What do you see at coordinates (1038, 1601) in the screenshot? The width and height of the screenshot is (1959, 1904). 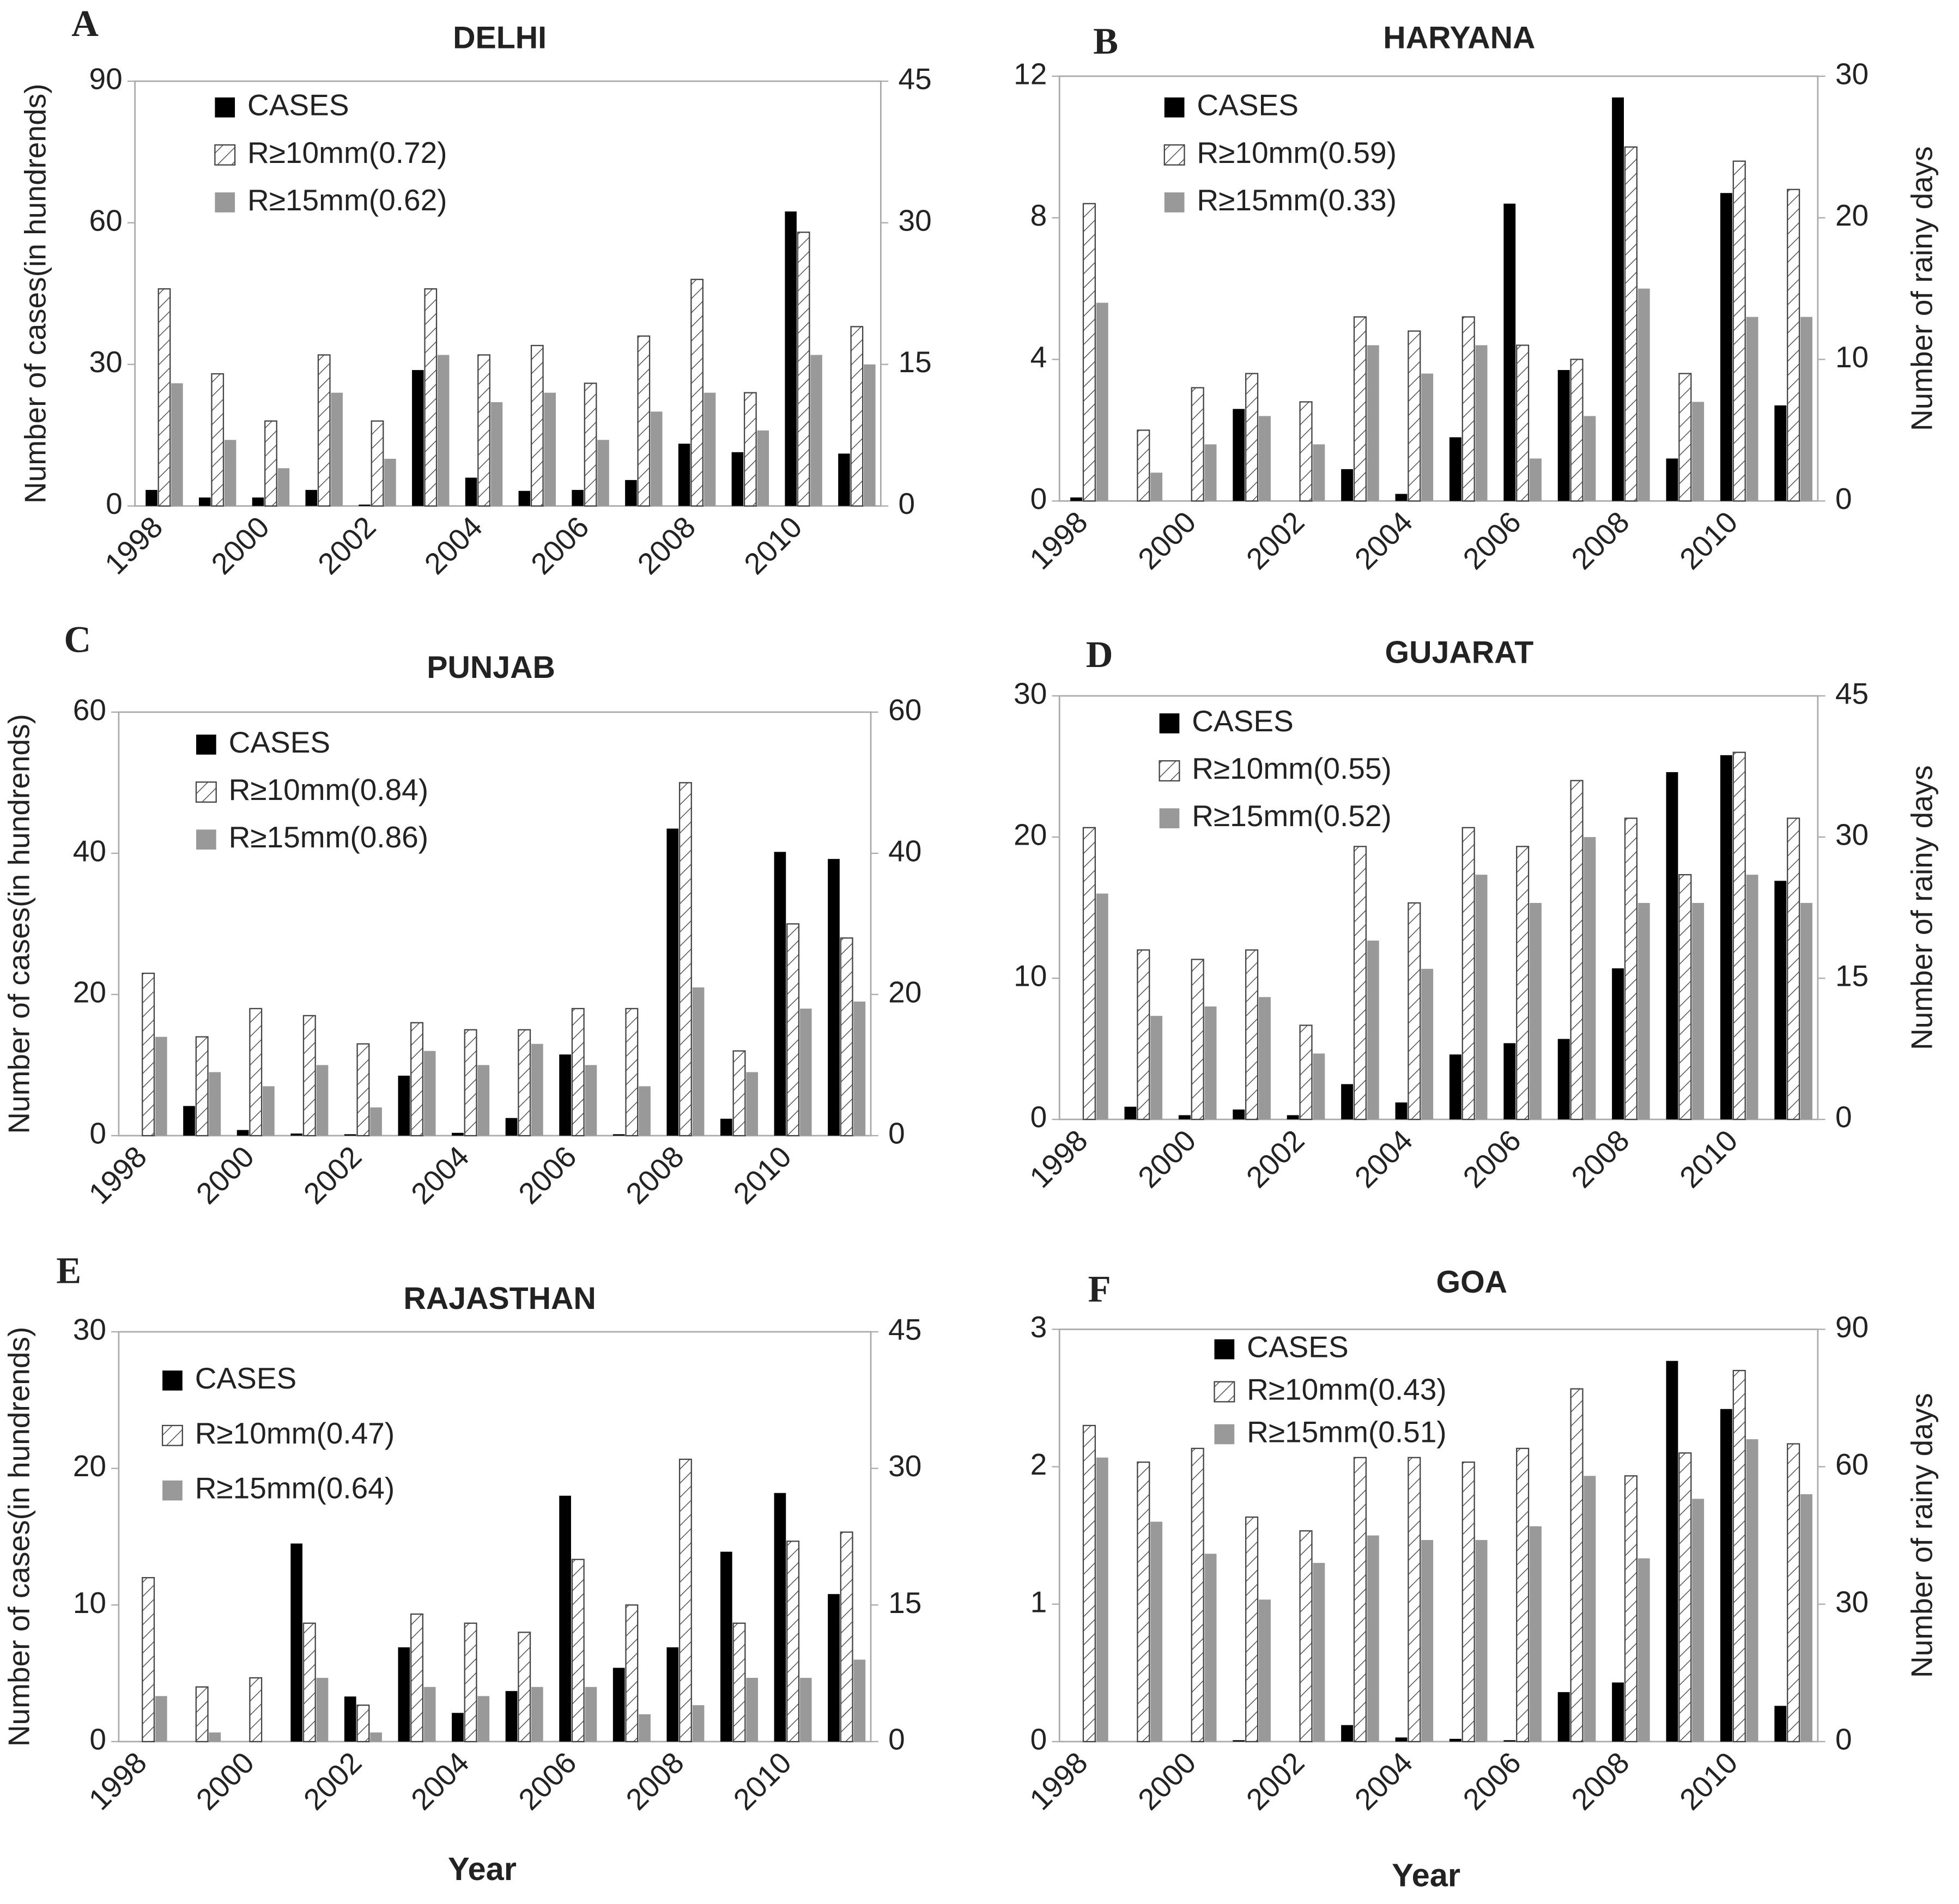 I see `y-tick-label: 1` at bounding box center [1038, 1601].